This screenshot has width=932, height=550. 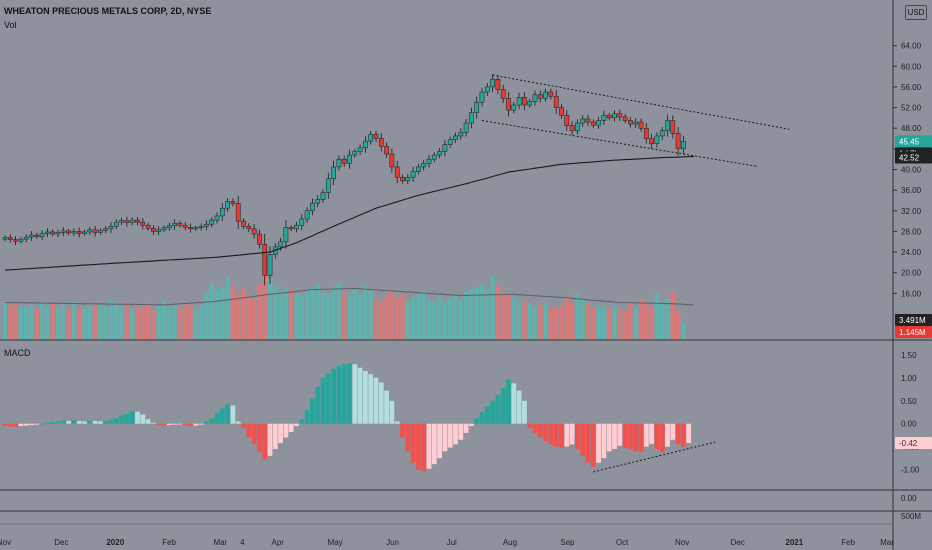 What do you see at coordinates (916, 12) in the screenshot?
I see `currency-button: USD` at bounding box center [916, 12].